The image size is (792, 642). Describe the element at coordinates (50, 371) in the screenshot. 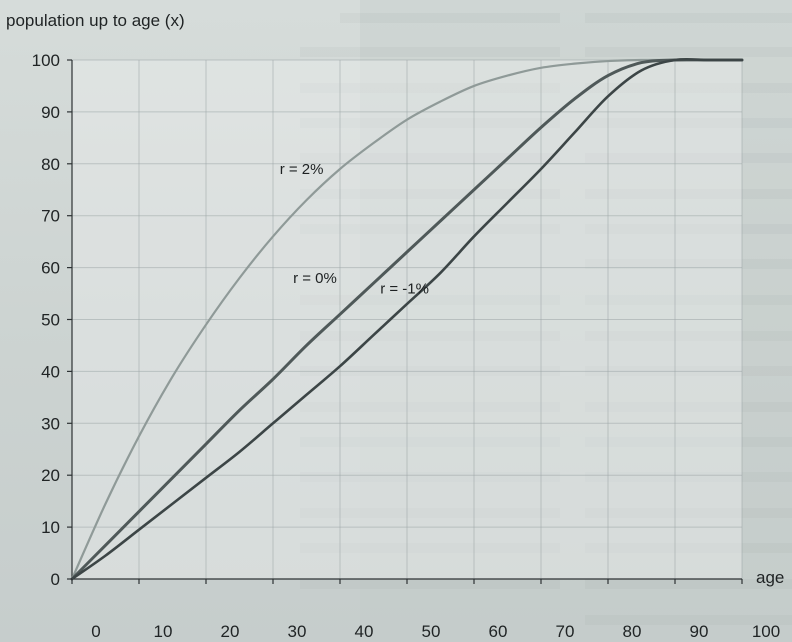

I see `y-tick-label: 40` at that location.